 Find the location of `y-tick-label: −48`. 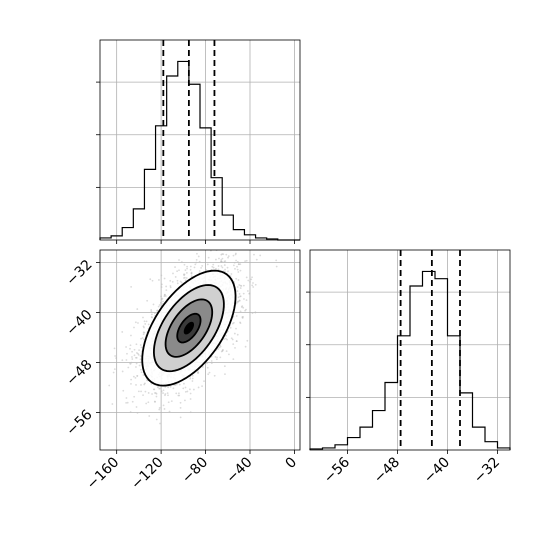

y-tick-label: −48 is located at coordinates (79, 373).